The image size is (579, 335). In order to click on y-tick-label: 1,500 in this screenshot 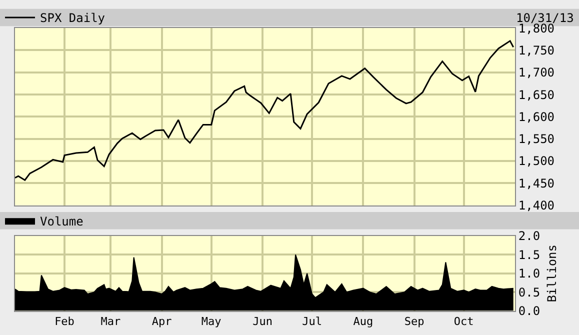, I will do `click(536, 161)`.